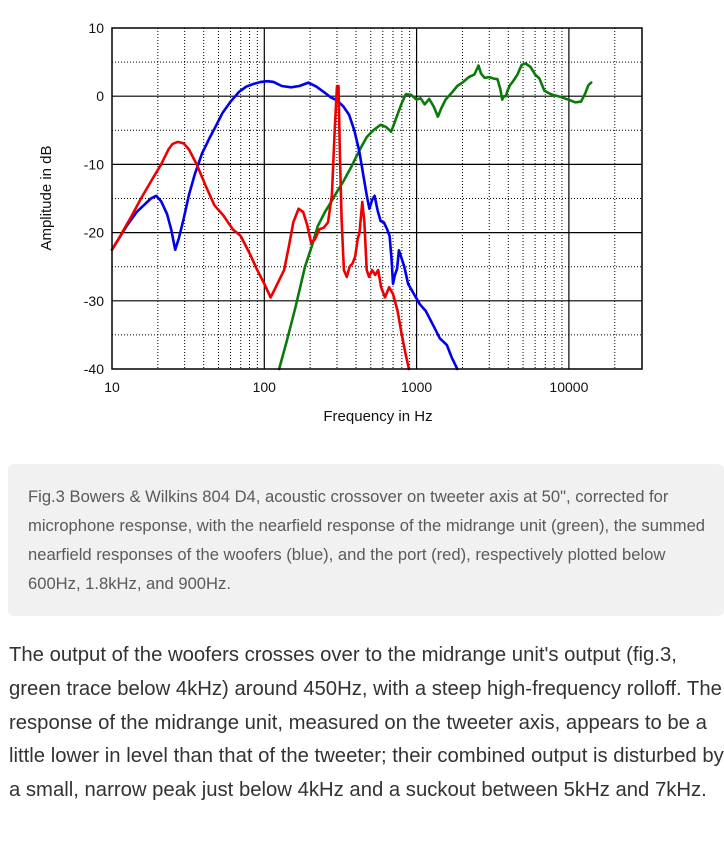 The width and height of the screenshot is (724, 844). Describe the element at coordinates (265, 387) in the screenshot. I see `x-tick-label: 100` at that location.